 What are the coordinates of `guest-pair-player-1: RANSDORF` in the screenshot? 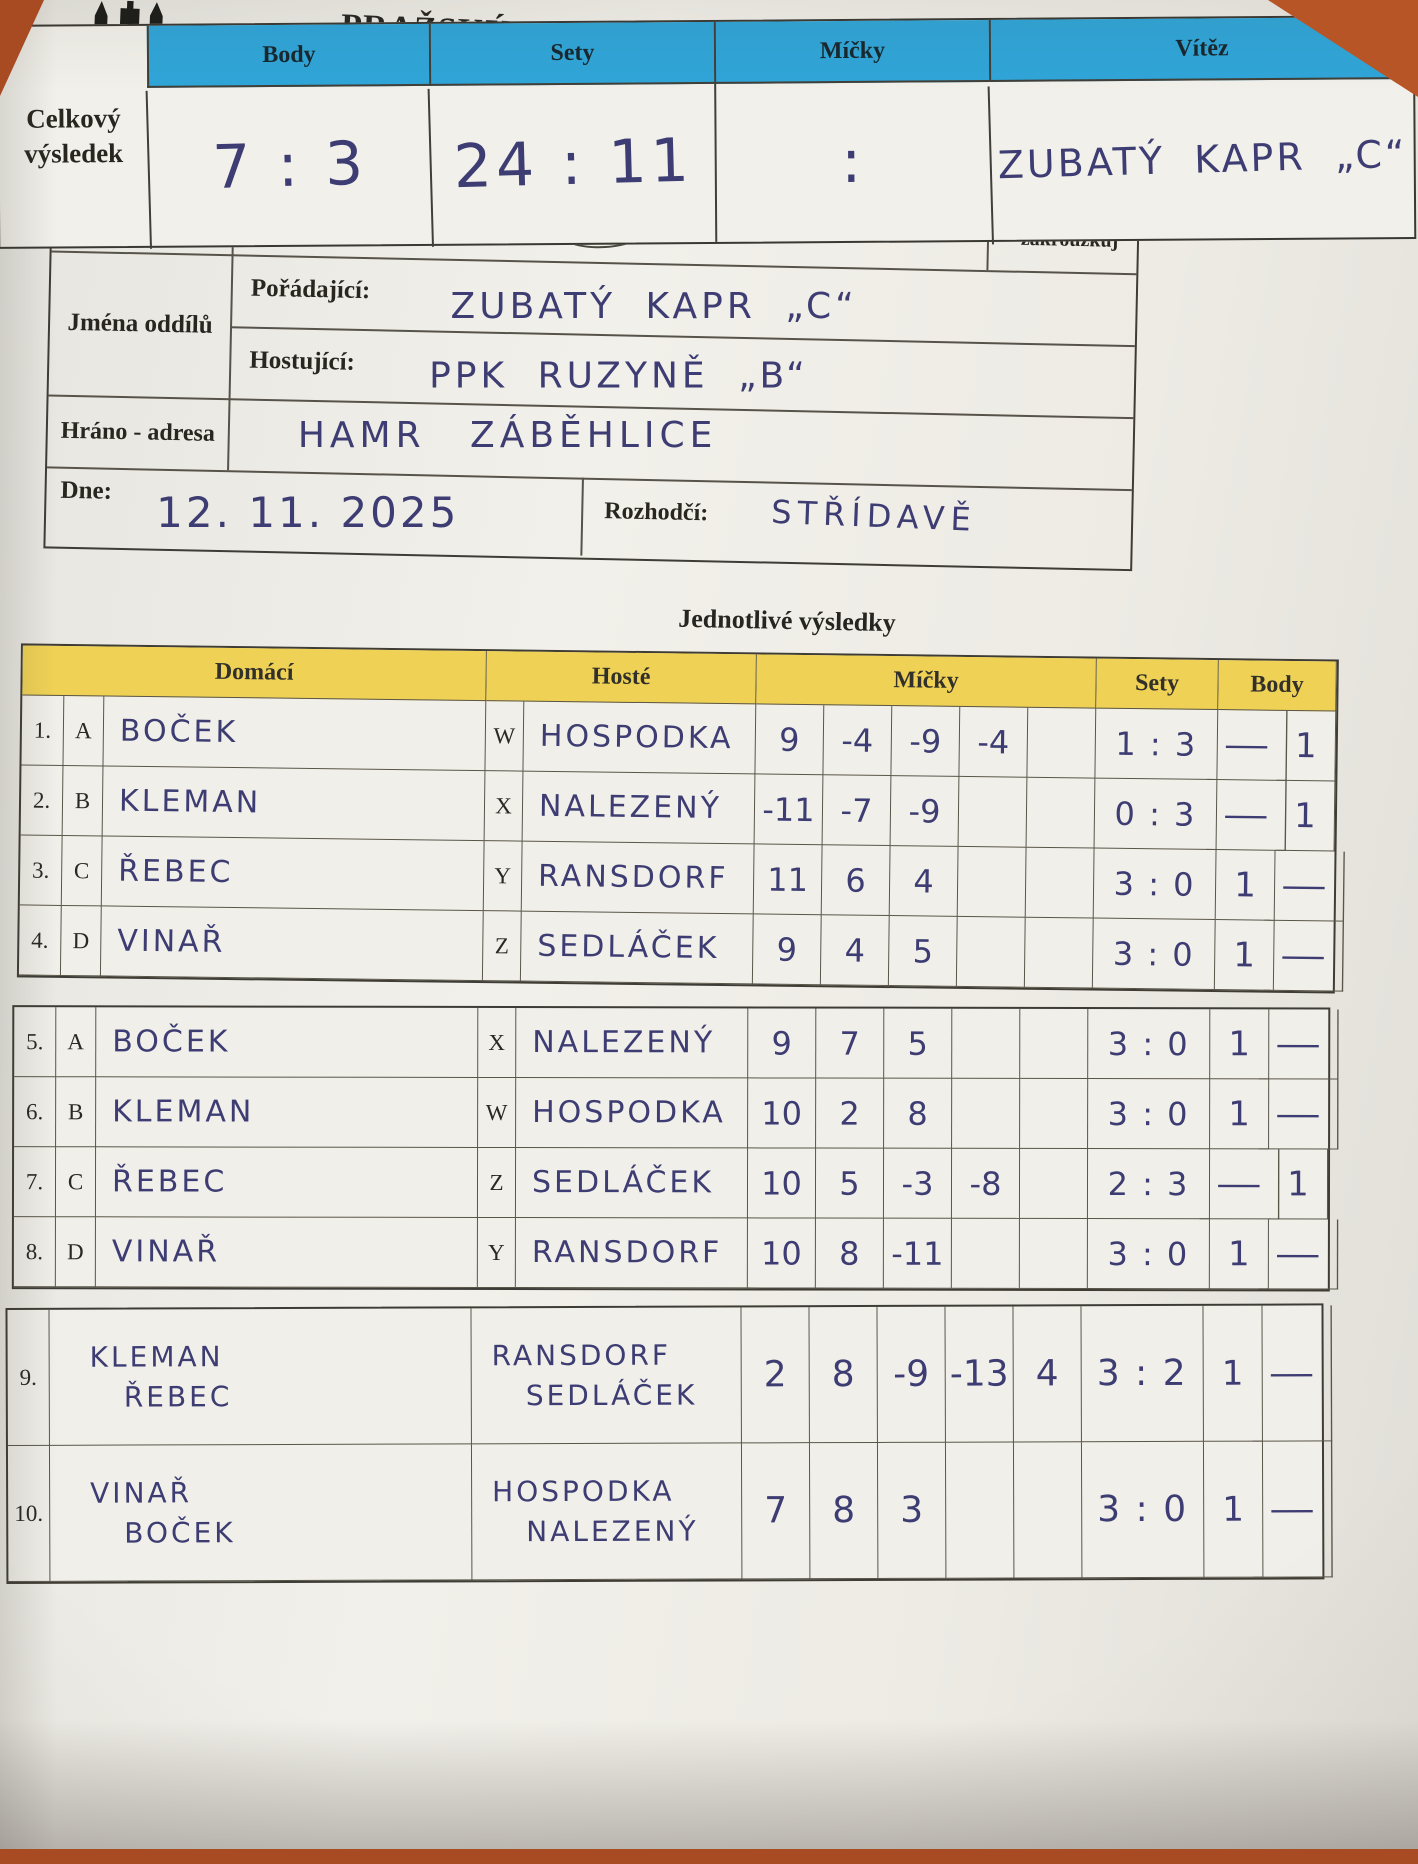 It's located at (581, 1355).